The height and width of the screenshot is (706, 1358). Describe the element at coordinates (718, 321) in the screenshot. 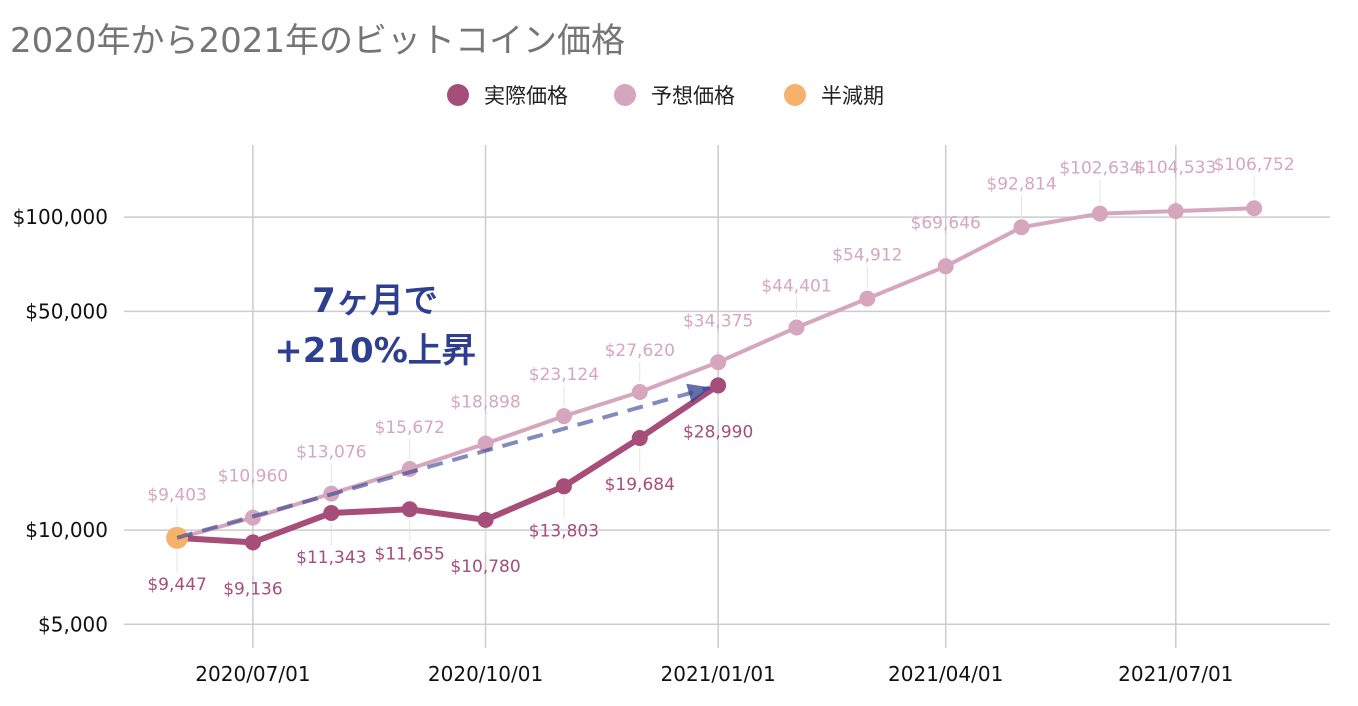

I see `data-label: $34,375` at that location.